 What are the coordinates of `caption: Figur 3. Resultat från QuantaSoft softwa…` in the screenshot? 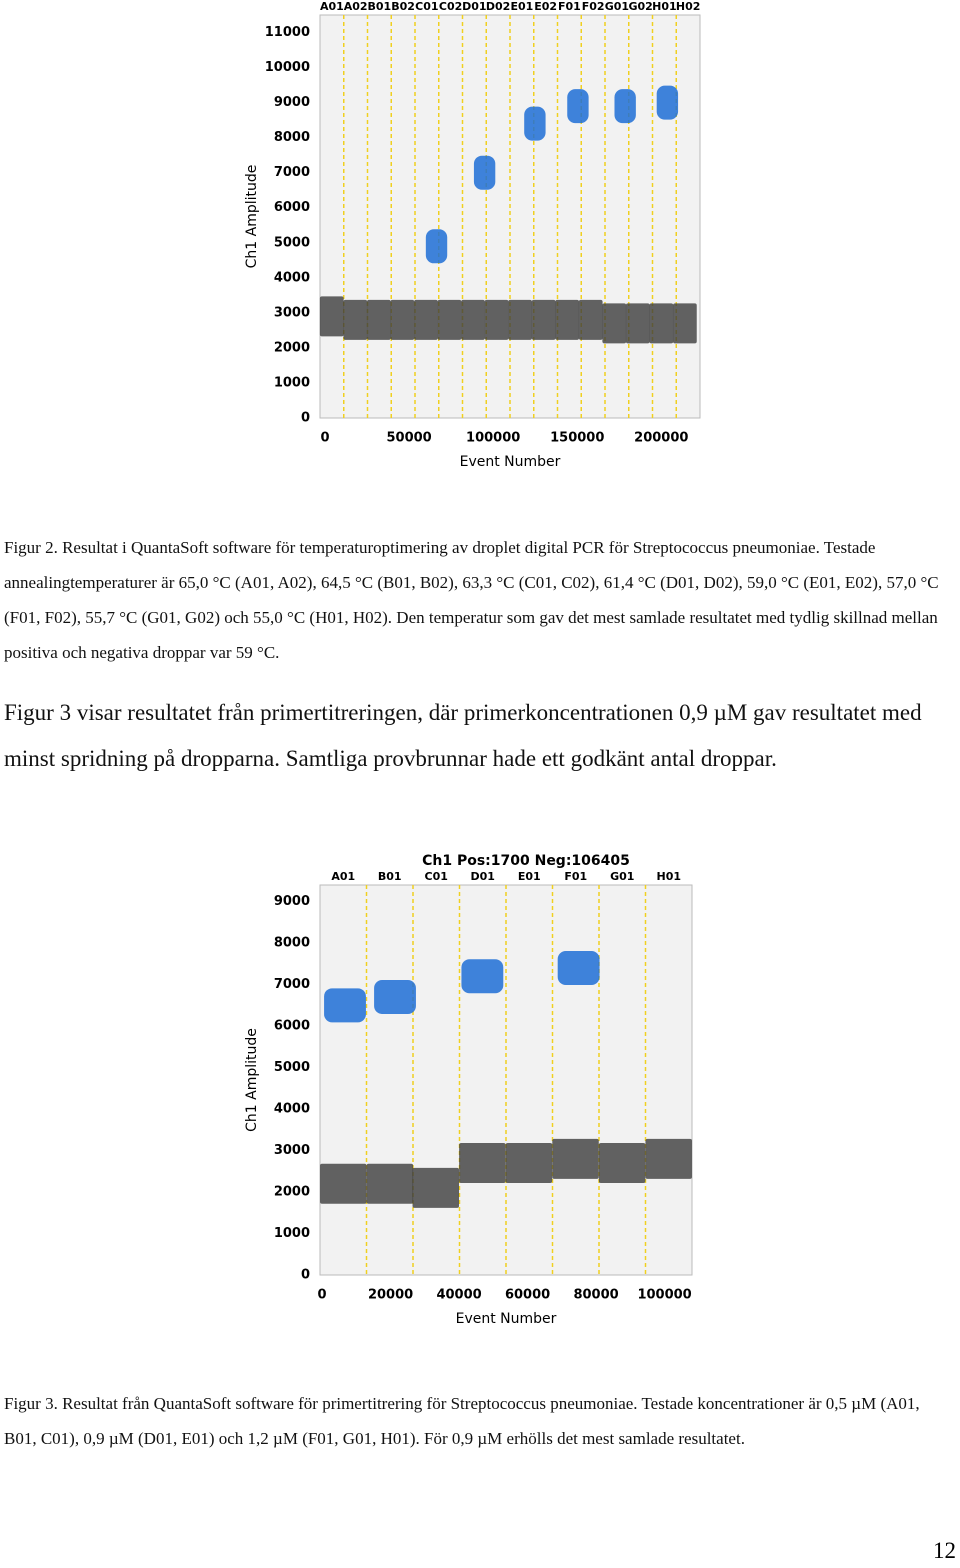 It's located at (462, 1421).